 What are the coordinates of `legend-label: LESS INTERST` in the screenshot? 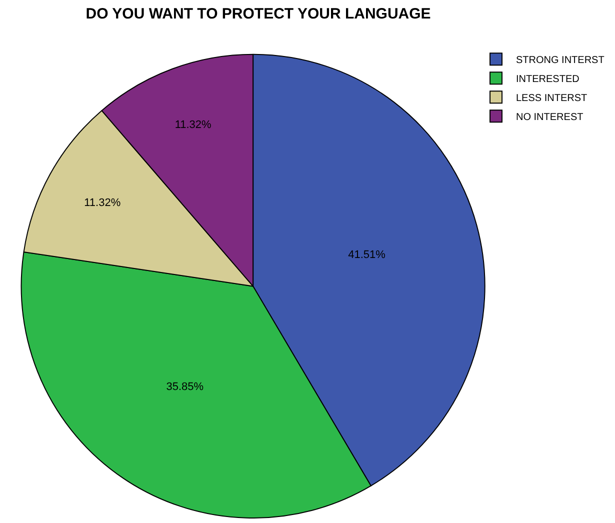 It's located at (552, 98).